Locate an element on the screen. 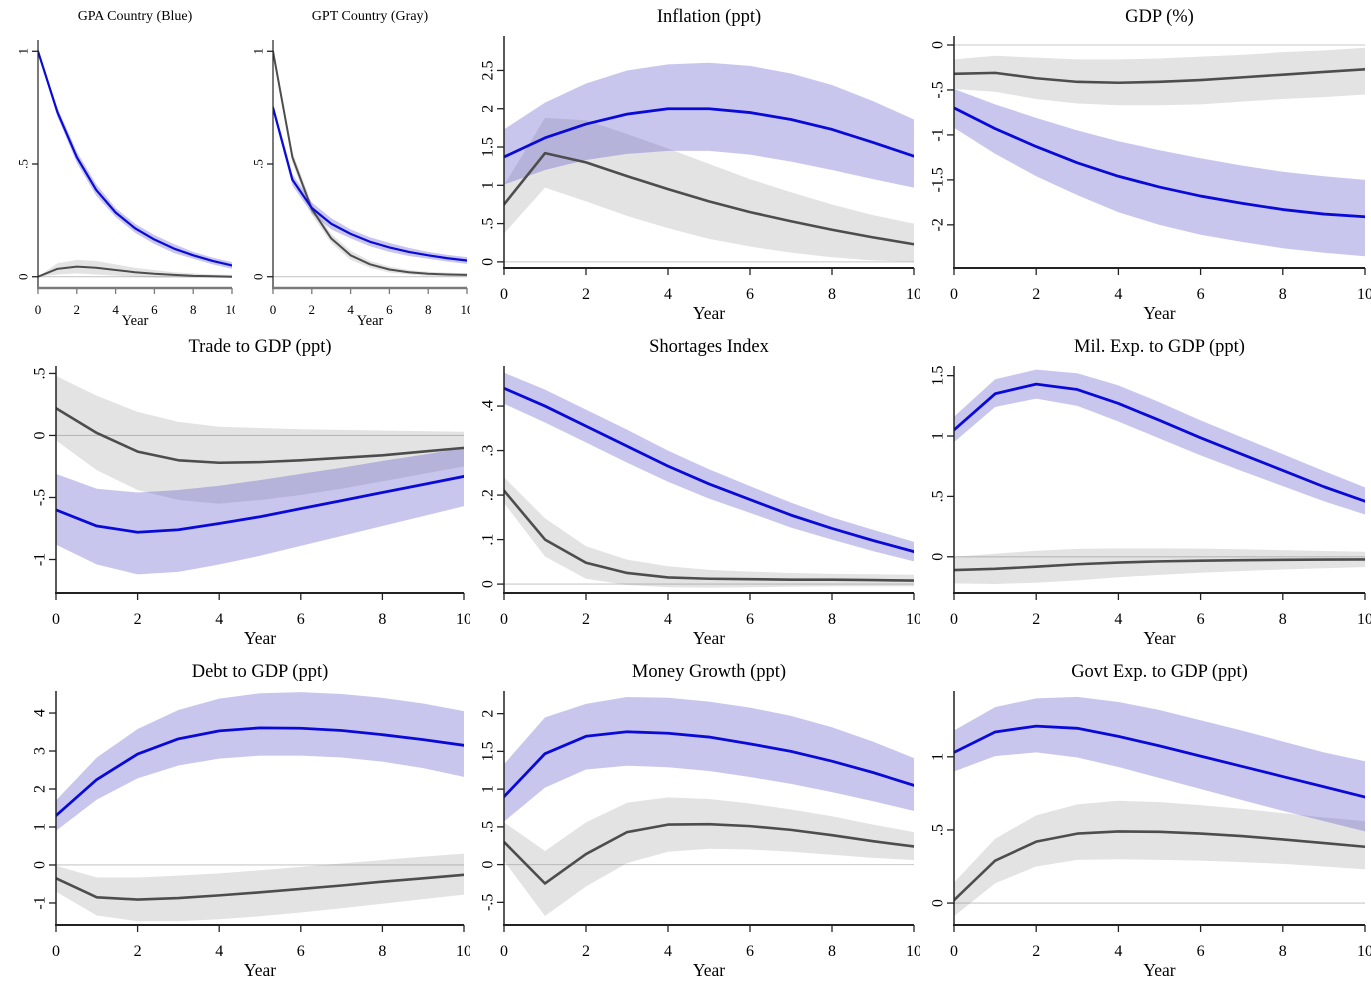 The width and height of the screenshot is (1371, 987). chart-shortages-index: Shortages Index 0 .1 .2 .3 .4 0 2 4 6 8 10 Year is located at coordinates (695, 492).